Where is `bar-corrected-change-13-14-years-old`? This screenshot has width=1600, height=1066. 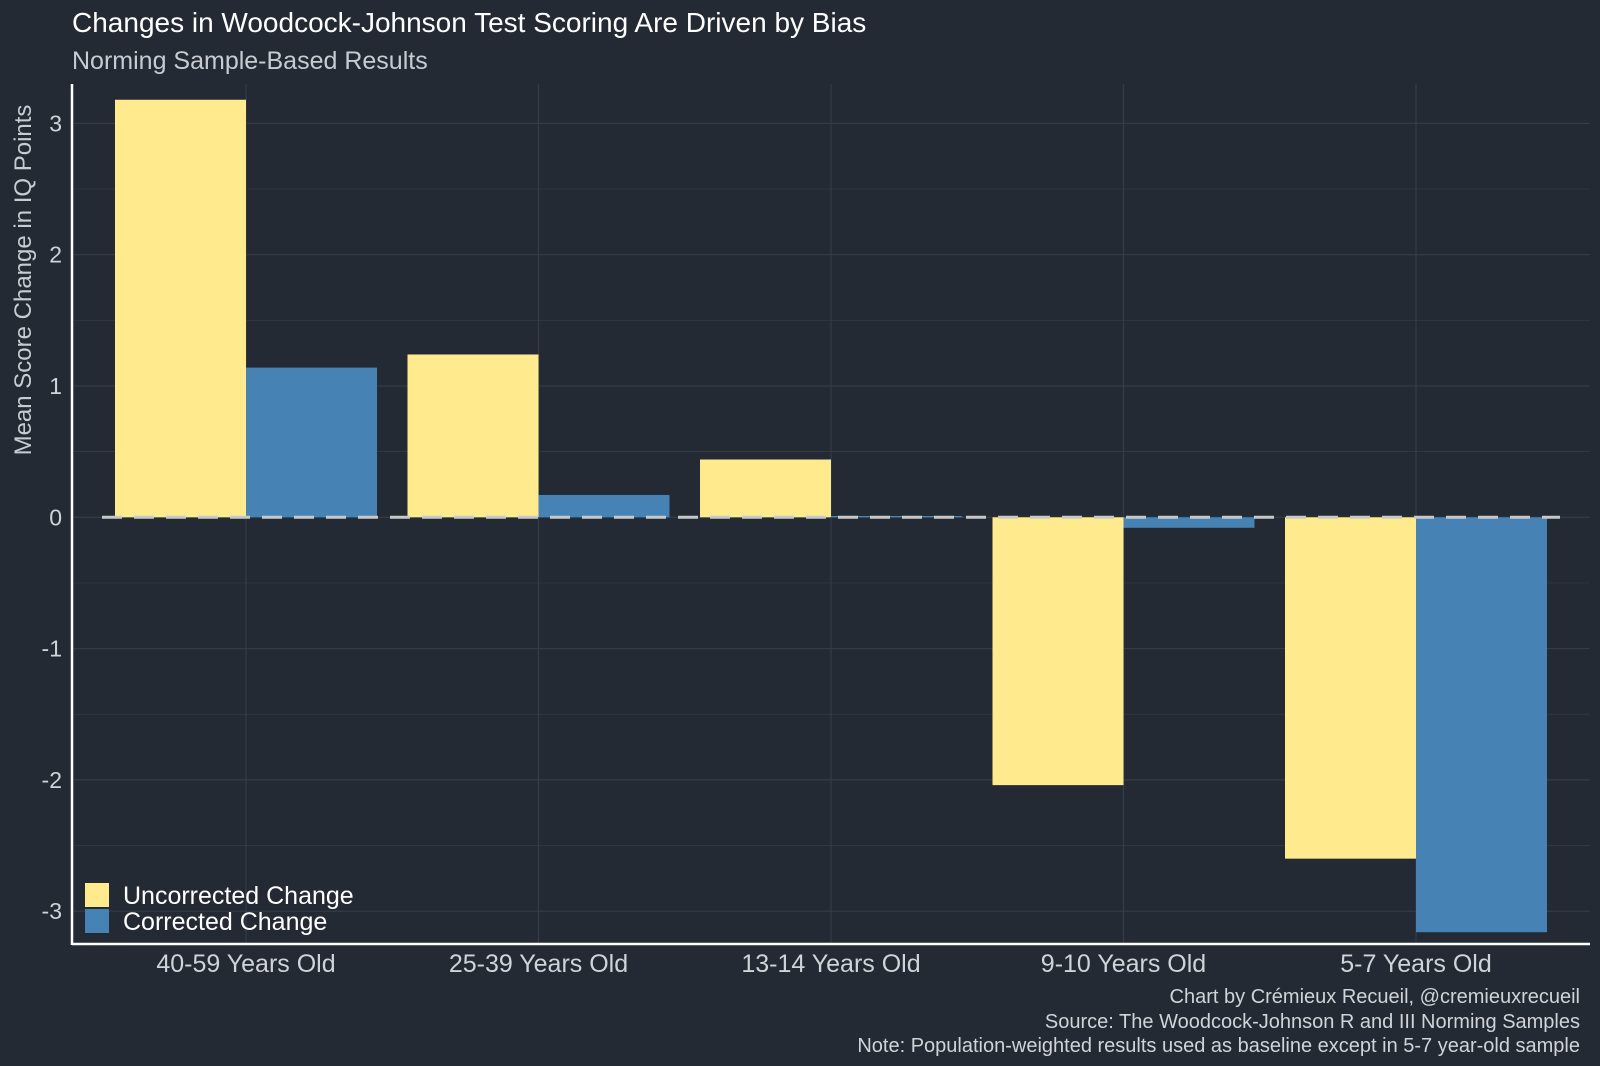
bar-corrected-change-13-14-years-old is located at coordinates (896, 516).